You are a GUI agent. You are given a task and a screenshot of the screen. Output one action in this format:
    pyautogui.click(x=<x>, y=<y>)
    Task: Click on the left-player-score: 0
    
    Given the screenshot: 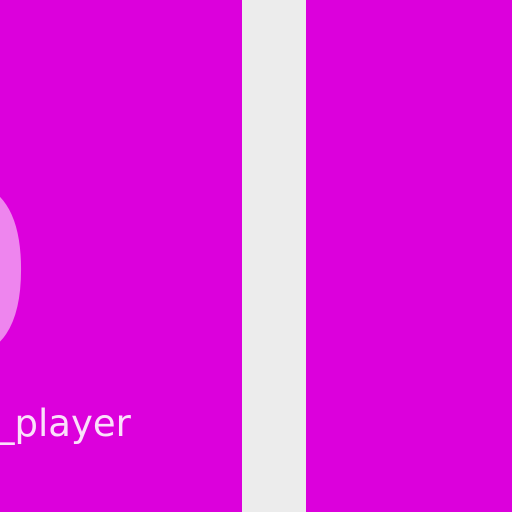 What is the action you would take?
    pyautogui.click(x=18, y=275)
    